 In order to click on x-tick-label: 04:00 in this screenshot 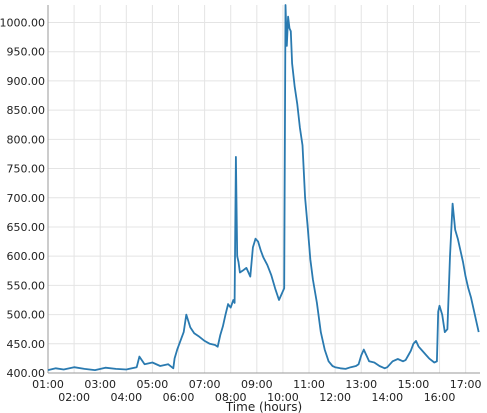, I will do `click(126, 397)`.